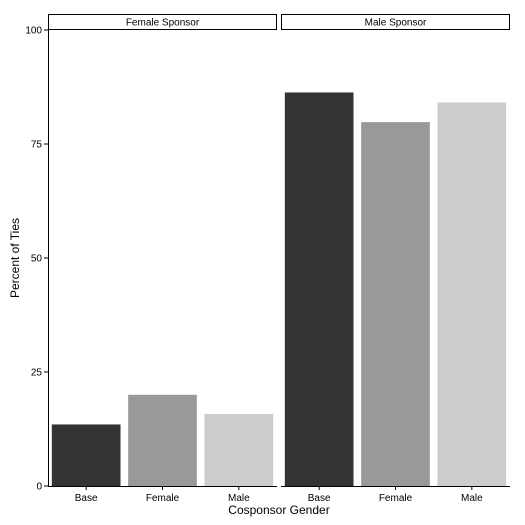 The height and width of the screenshot is (525, 525). What do you see at coordinates (15, 258) in the screenshot?
I see `y-axis-title: Percent of Ties` at bounding box center [15, 258].